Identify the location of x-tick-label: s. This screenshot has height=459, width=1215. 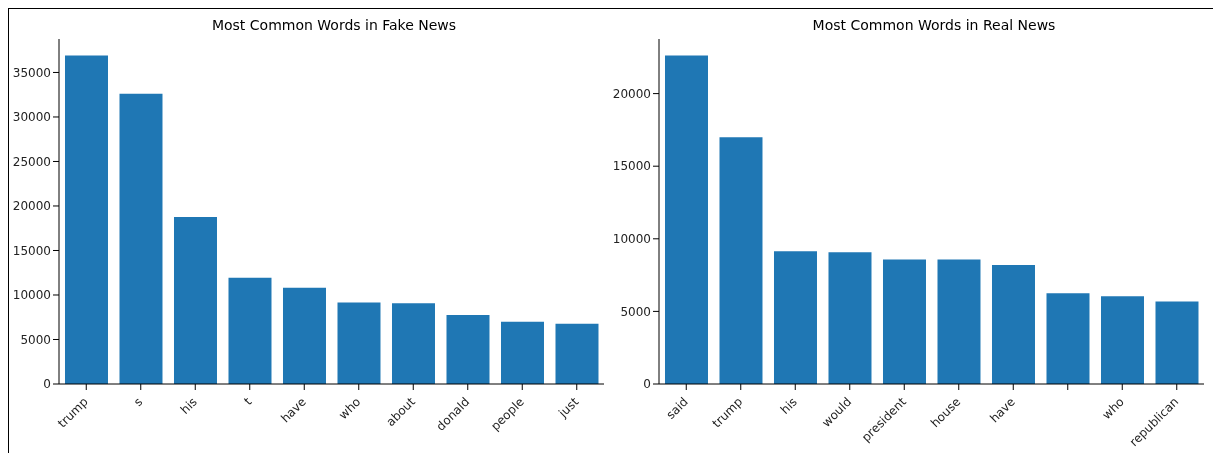
(138, 402).